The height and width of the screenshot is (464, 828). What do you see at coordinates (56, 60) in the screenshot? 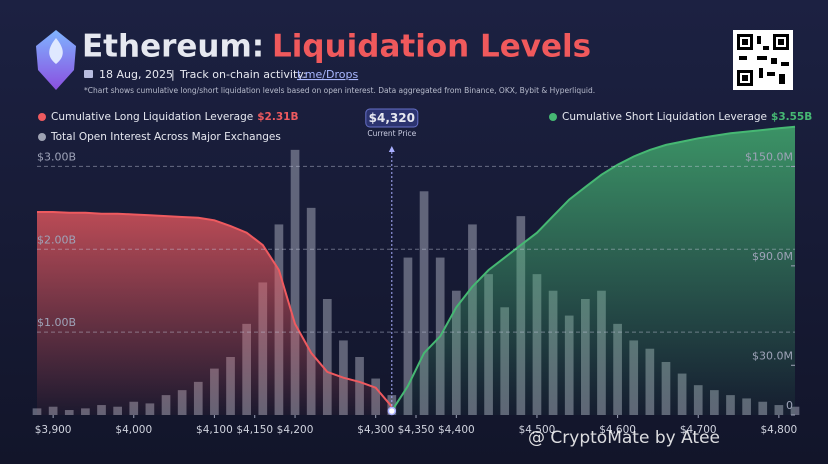
I see `logo` at bounding box center [56, 60].